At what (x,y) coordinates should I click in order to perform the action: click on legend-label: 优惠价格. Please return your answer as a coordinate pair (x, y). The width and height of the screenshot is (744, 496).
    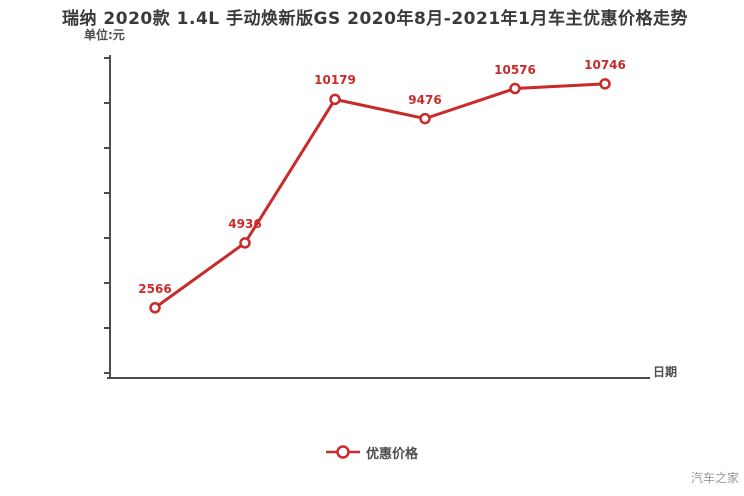
    Looking at the image, I should click on (391, 454).